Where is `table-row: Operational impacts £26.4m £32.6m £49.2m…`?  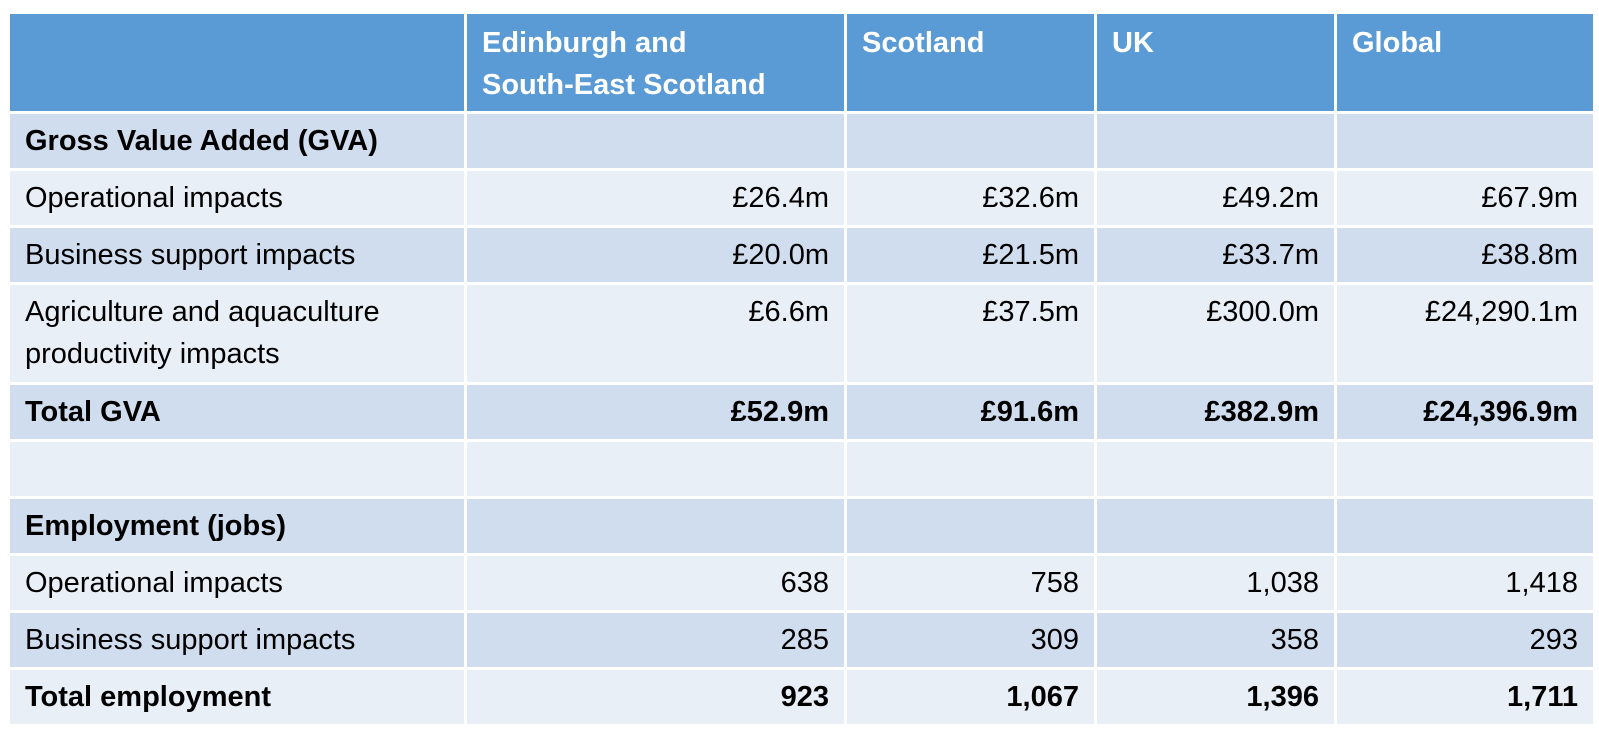
table-row: Operational impacts £26.4m £32.6m £49.2m… is located at coordinates (801, 198).